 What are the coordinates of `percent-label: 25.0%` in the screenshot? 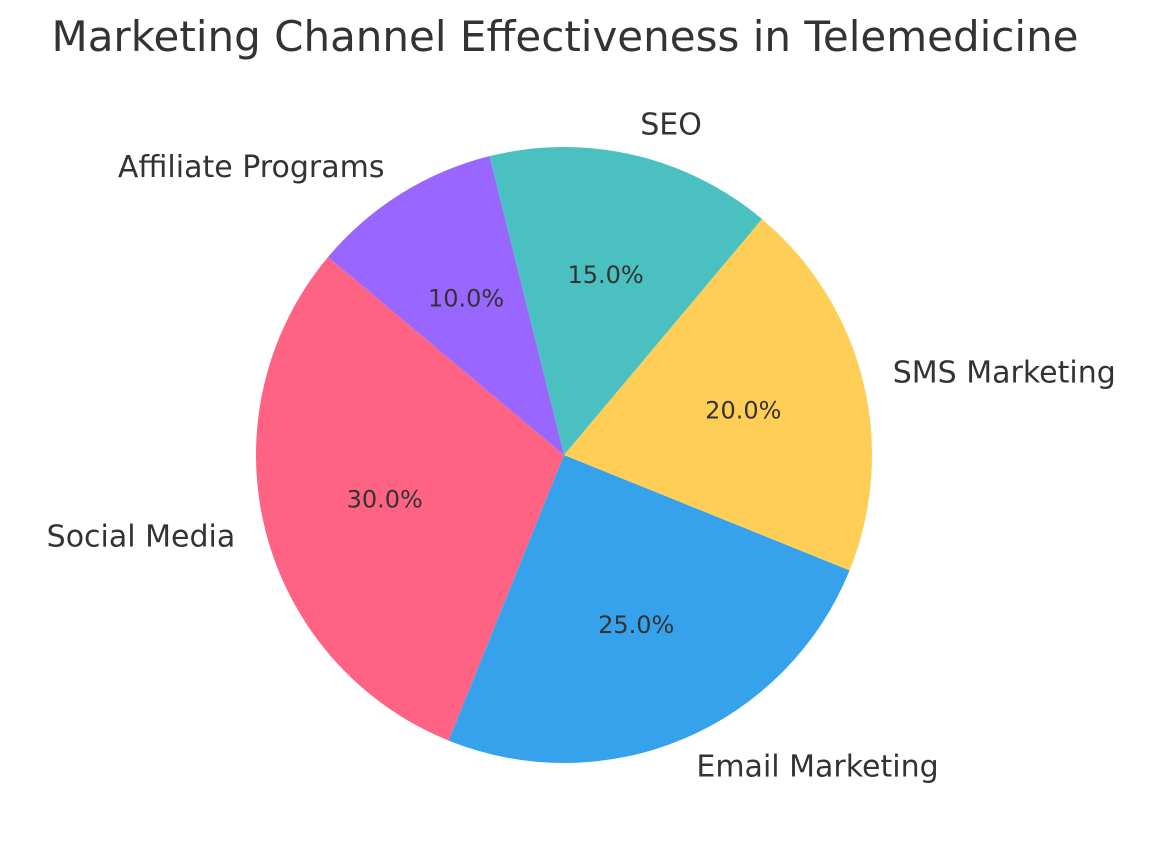 It's located at (636, 625).